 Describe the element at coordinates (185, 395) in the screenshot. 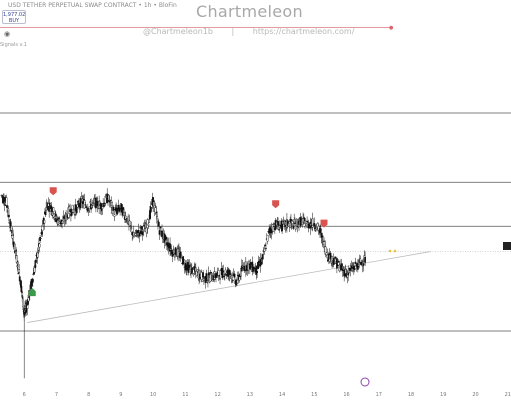

I see `x-tick-label: 11` at that location.